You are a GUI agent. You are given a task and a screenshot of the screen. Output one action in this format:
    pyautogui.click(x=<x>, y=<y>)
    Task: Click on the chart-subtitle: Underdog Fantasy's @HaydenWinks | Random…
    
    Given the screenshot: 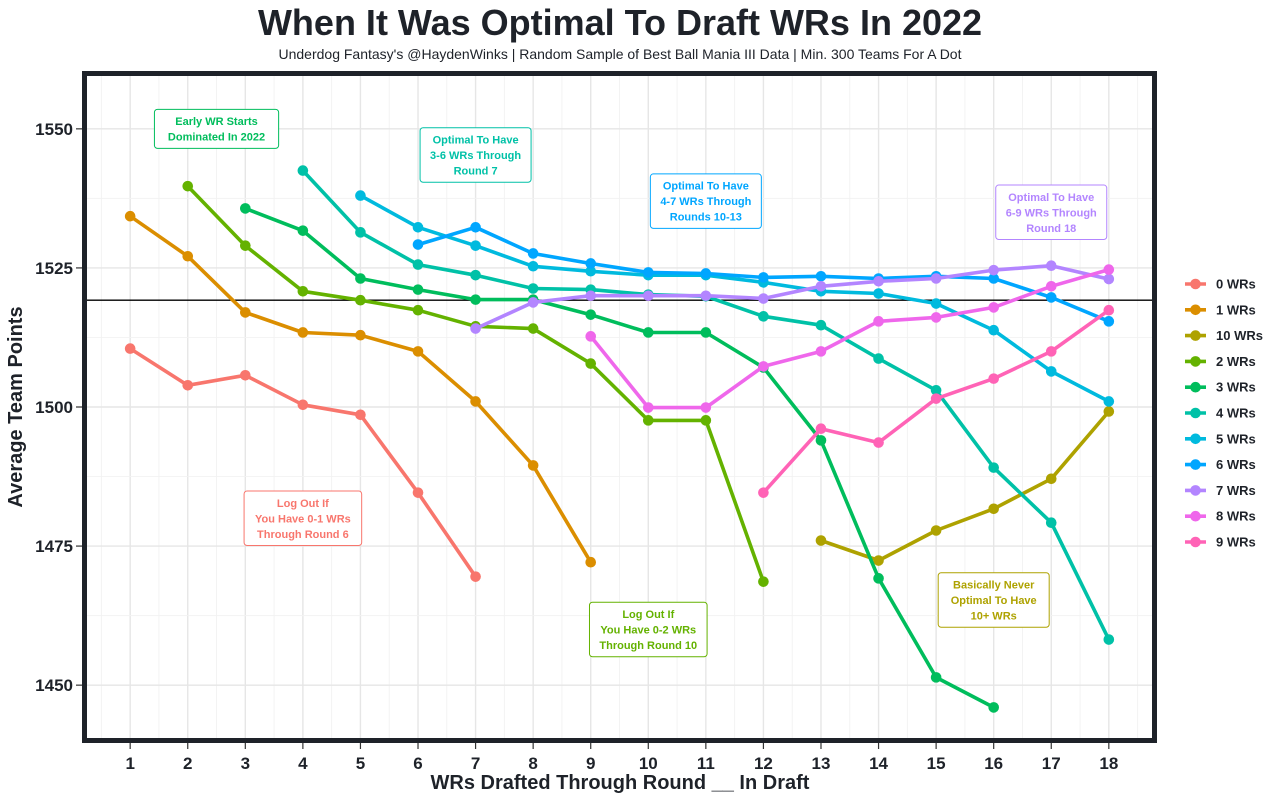 What is the action you would take?
    pyautogui.click(x=620, y=54)
    